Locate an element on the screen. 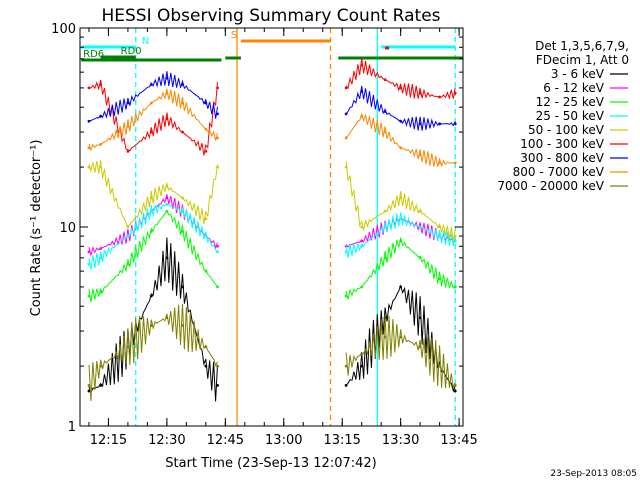 This screenshot has height=480, width=640. footer-timestamp: 23-Sep-2013 08:05 is located at coordinates (593, 474).